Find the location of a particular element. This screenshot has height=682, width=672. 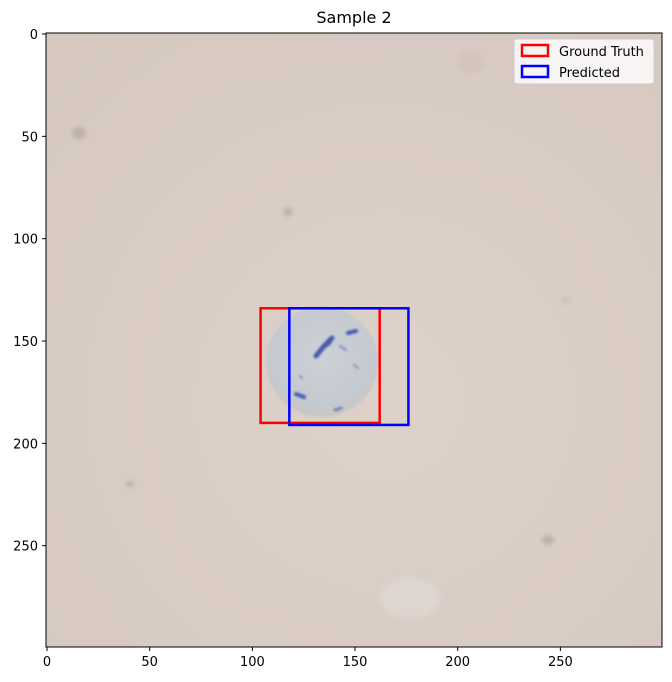

x-tick-label: 200 is located at coordinates (457, 662).